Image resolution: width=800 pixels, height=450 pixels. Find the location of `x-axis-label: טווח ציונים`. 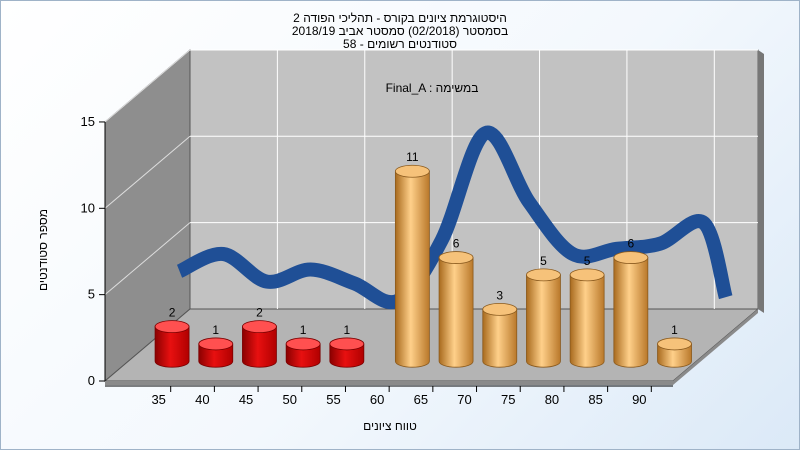

x-axis-label: טווח ציונים is located at coordinates (390, 426).